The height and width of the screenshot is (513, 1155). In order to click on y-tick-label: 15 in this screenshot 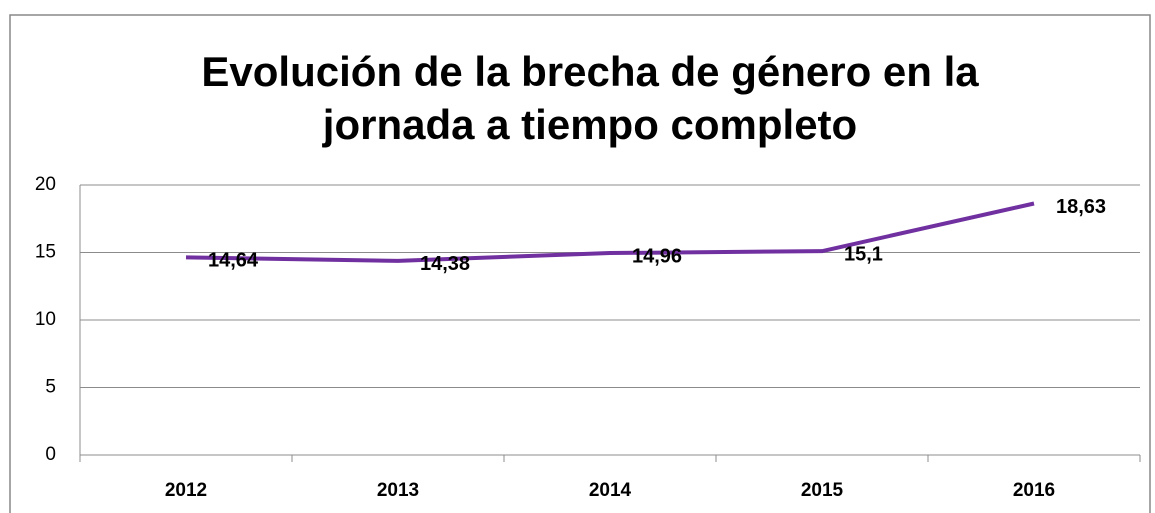, I will do `click(45, 252)`.